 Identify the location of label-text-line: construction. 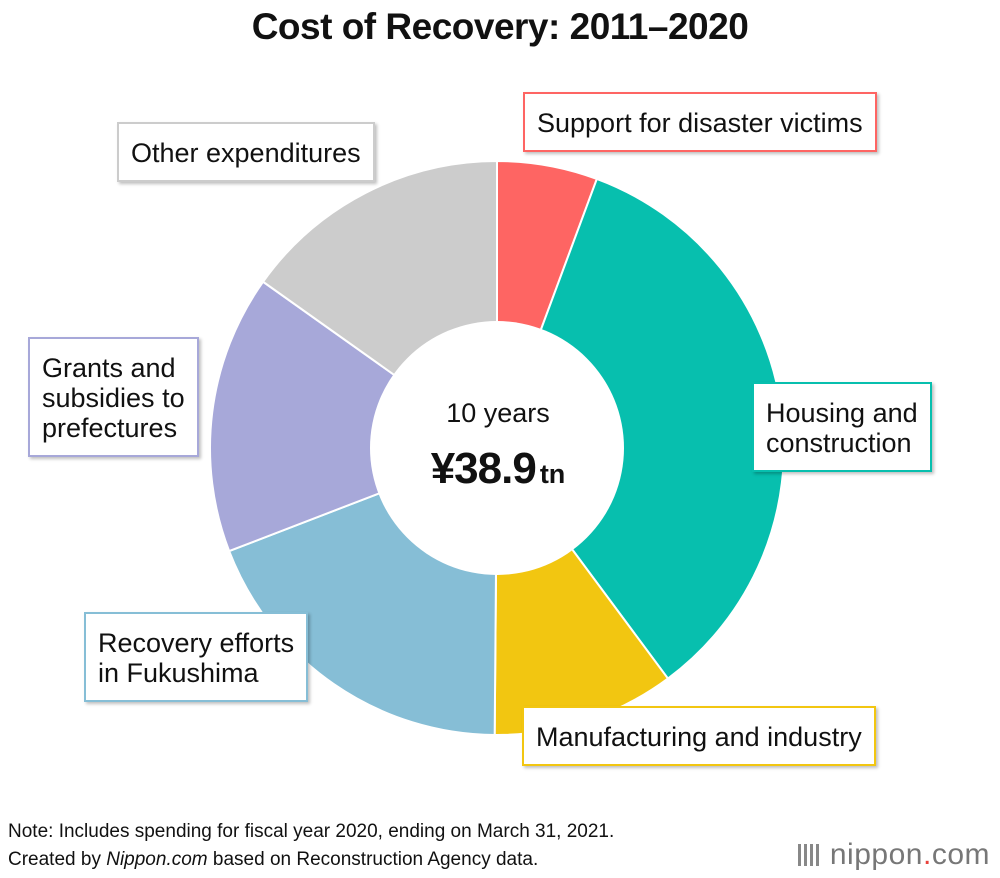
(839, 443).